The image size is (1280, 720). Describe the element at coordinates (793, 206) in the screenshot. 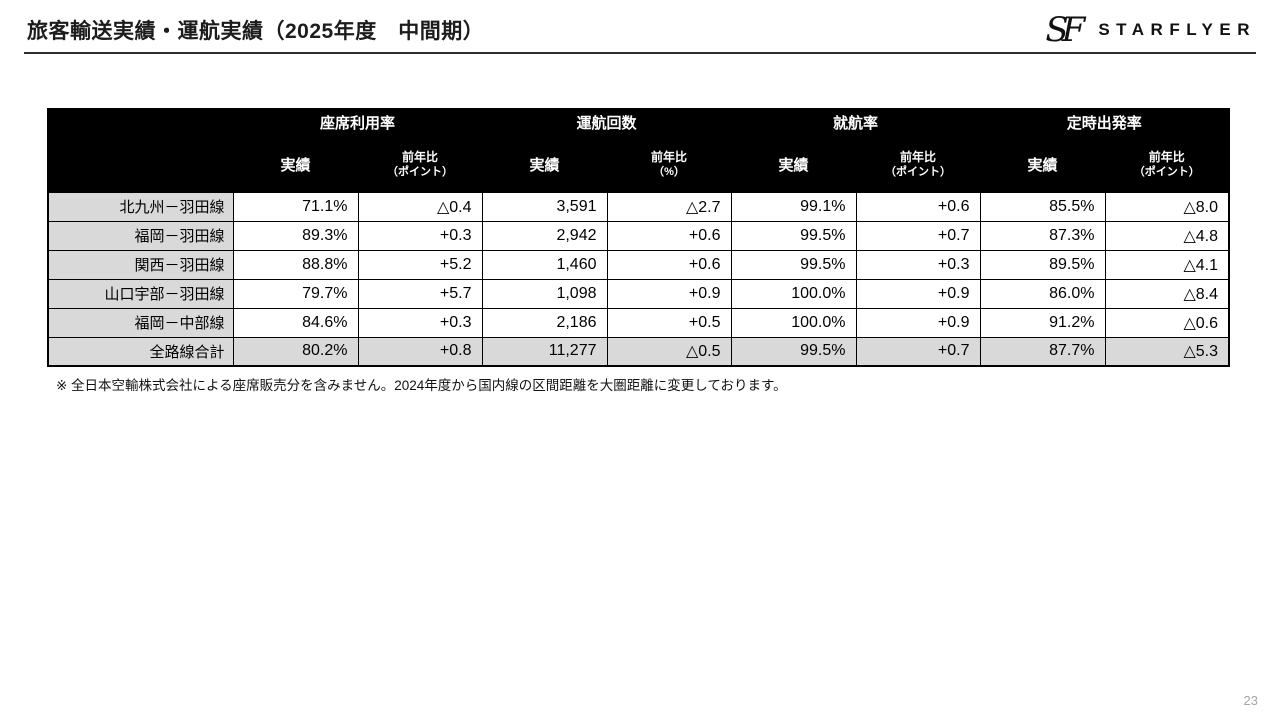

I see `value-cell: 99.1%` at that location.